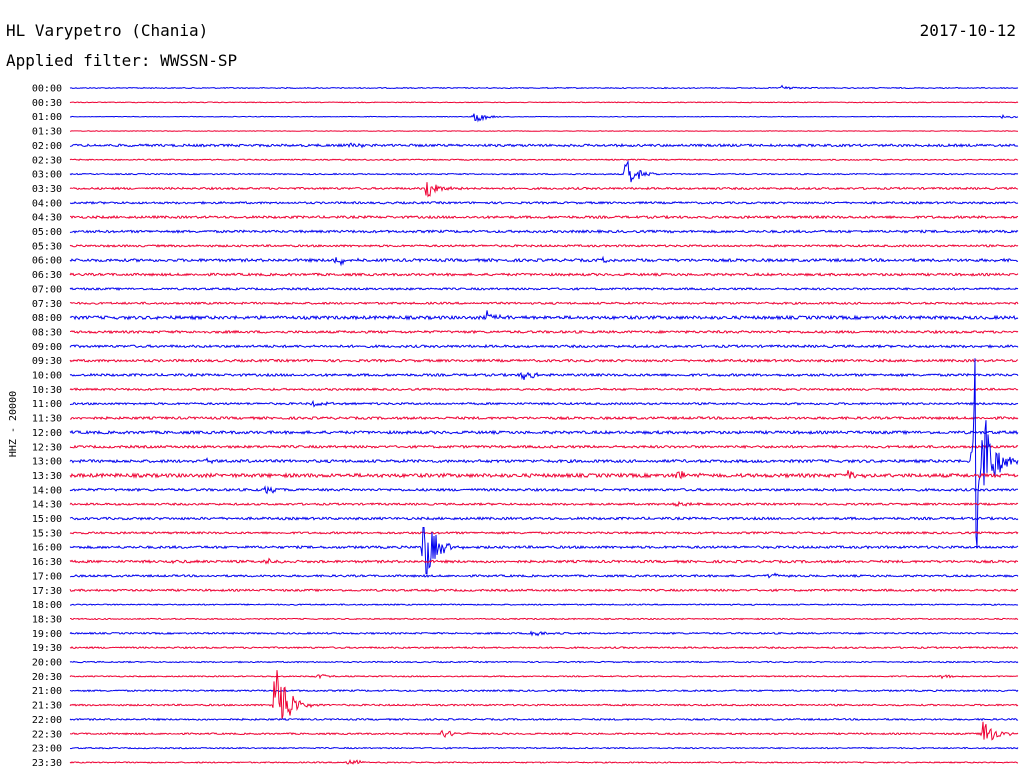 This screenshot has width=1024, height=780. What do you see at coordinates (47, 591) in the screenshot?
I see `time-tick-label: 17:30` at bounding box center [47, 591].